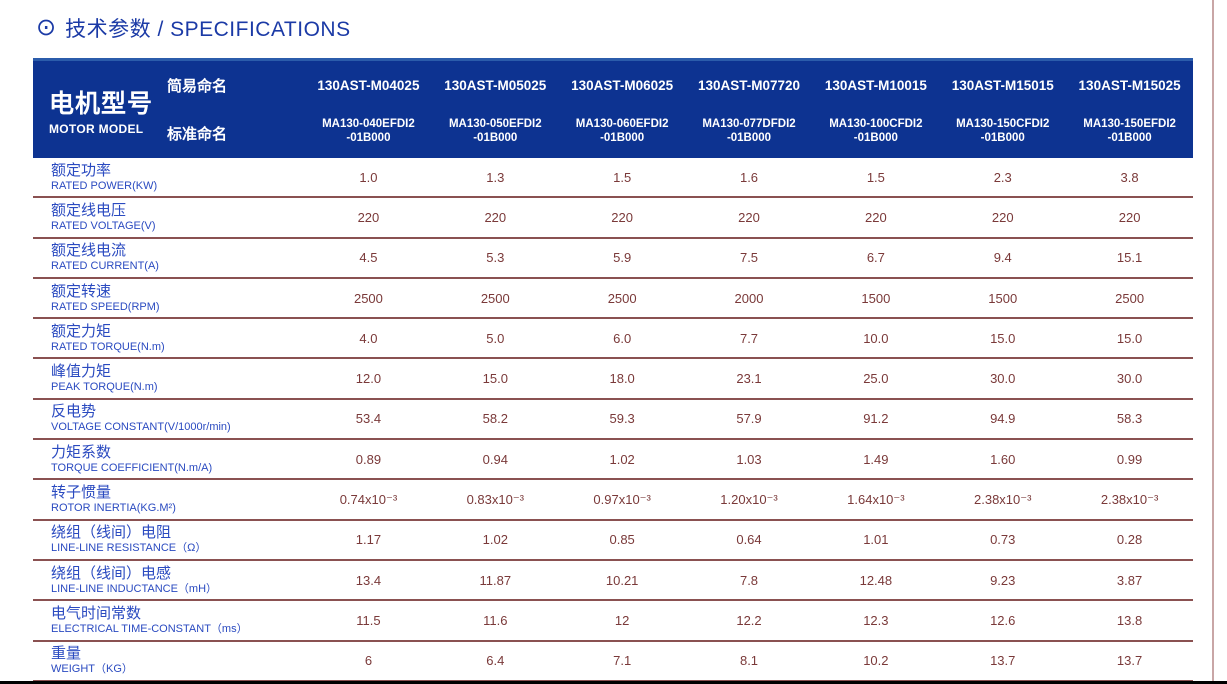 This screenshot has height=684, width=1227. Describe the element at coordinates (495, 258) in the screenshot. I see `spec-value: 5.3` at that location.